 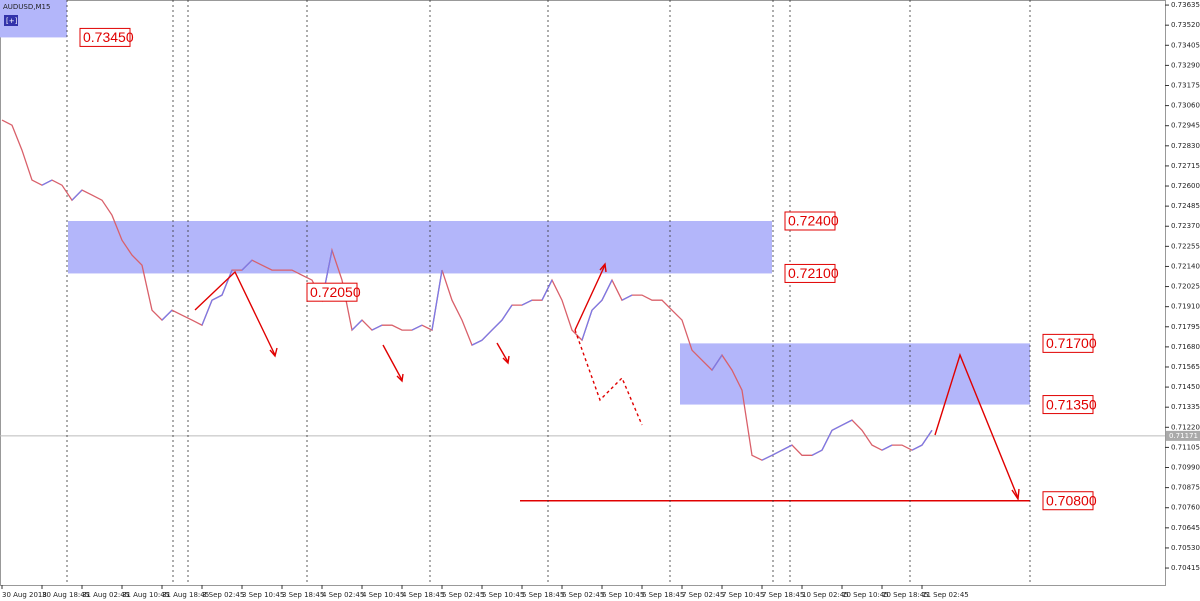 I want to click on y-tick-label: 0.72715, so click(x=1185, y=166).